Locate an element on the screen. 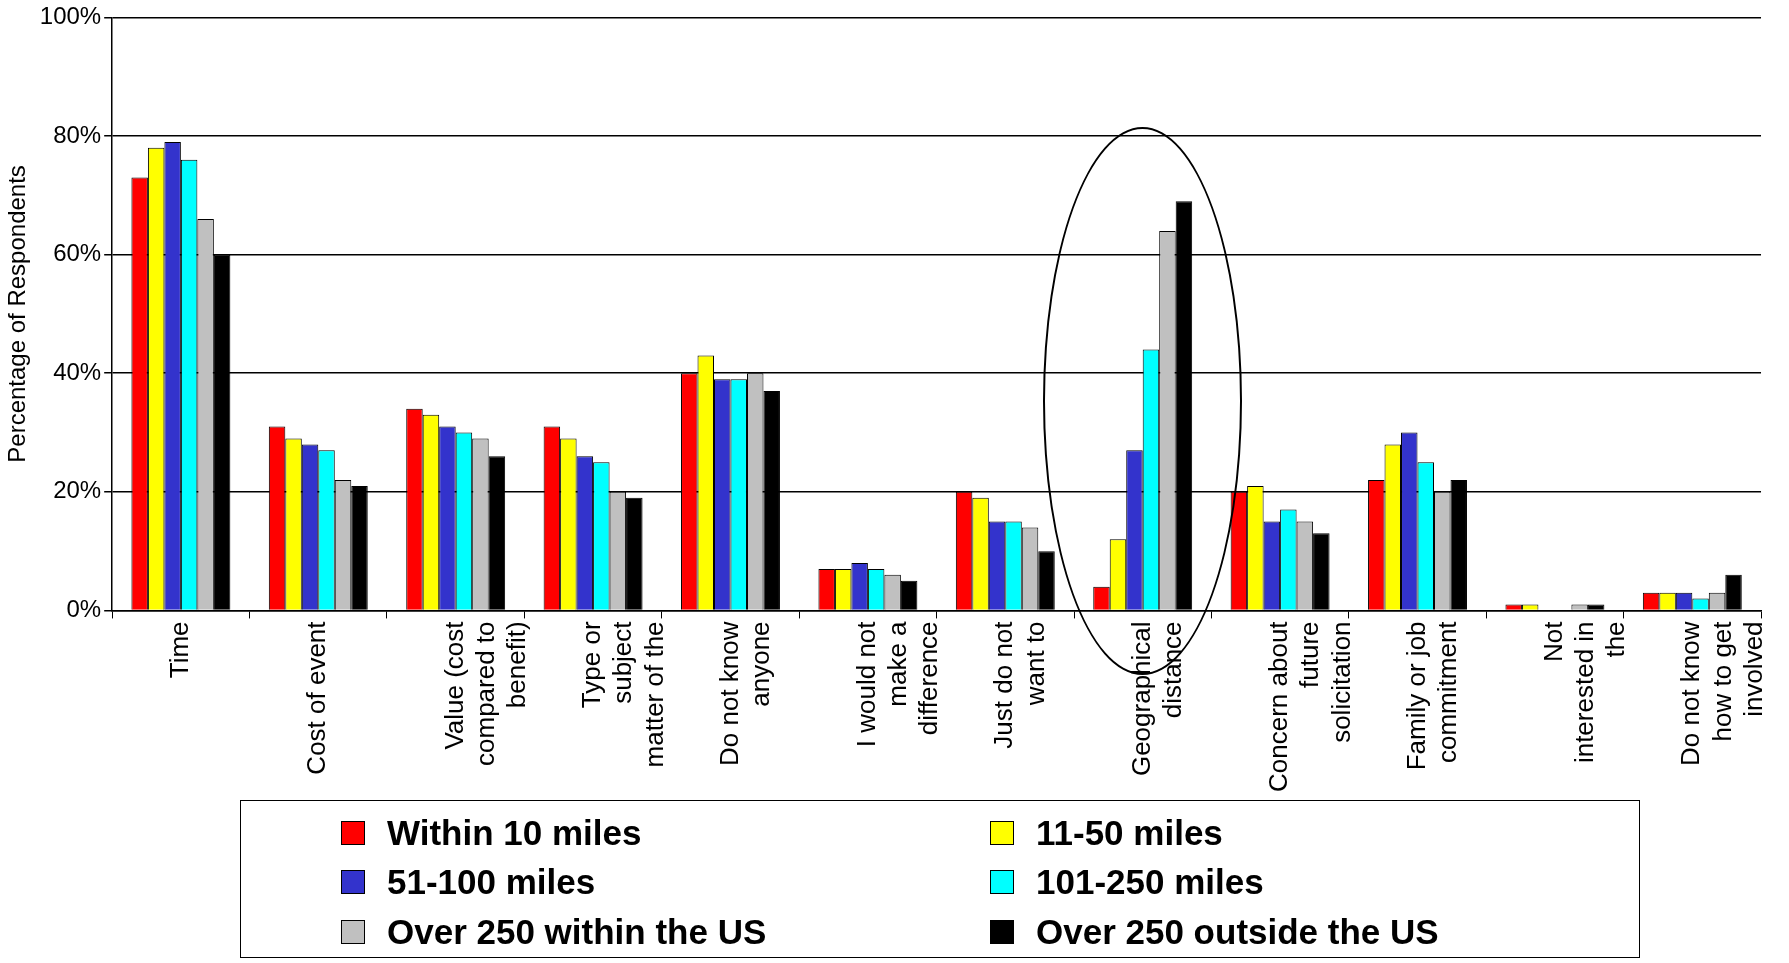 The width and height of the screenshot is (1789, 963). x-tick-label: Cost of event is located at coordinates (316, 697).